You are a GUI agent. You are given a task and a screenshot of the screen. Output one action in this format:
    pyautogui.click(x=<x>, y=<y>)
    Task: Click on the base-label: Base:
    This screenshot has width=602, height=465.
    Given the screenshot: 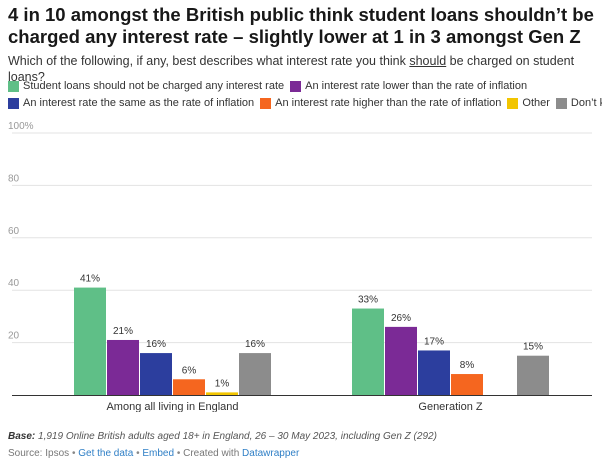 What is the action you would take?
    pyautogui.click(x=22, y=436)
    